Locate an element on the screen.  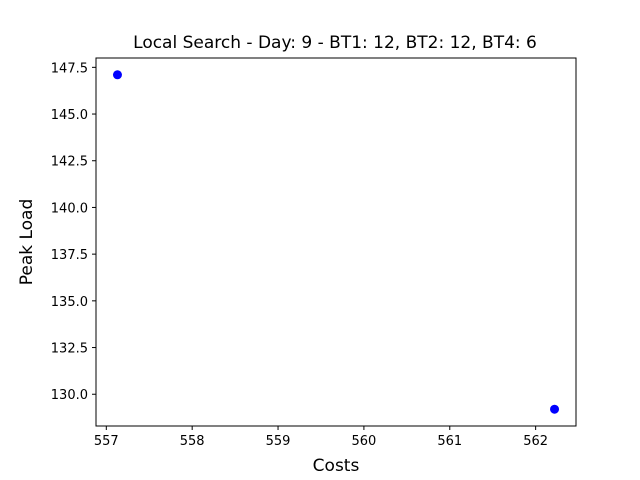
y-tick-label: 140.0 is located at coordinates (69, 208).